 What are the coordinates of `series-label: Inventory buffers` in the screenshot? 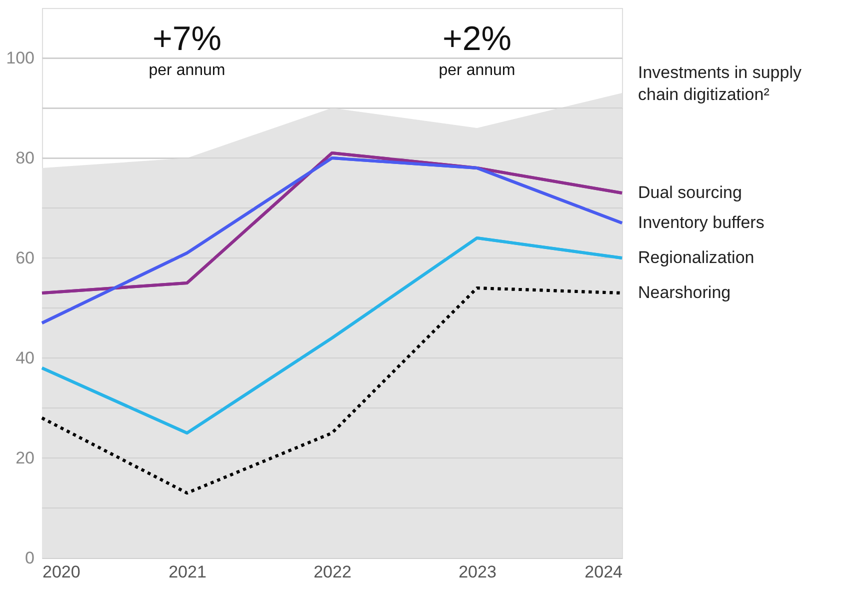 It's located at (701, 222).